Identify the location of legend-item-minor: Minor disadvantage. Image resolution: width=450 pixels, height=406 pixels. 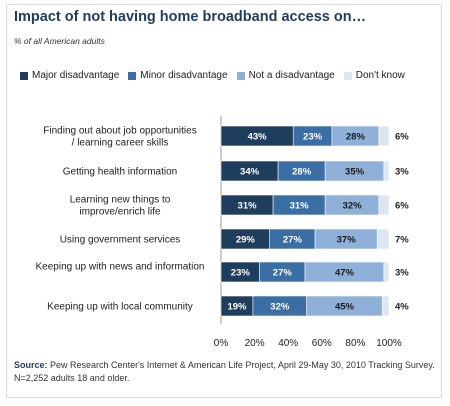
(178, 75).